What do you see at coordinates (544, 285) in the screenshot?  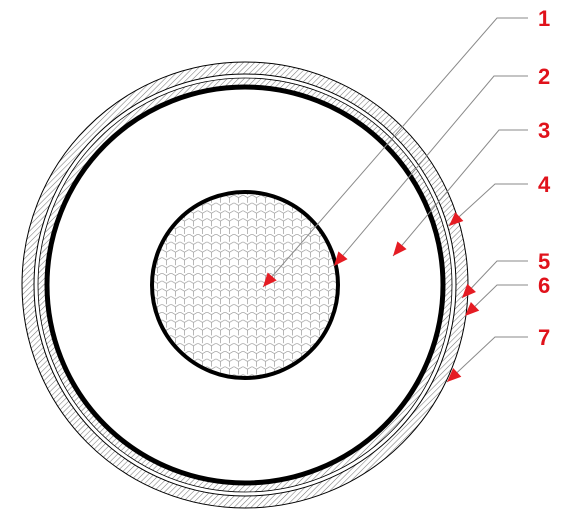 I see `callout-label-6: 6` at bounding box center [544, 285].